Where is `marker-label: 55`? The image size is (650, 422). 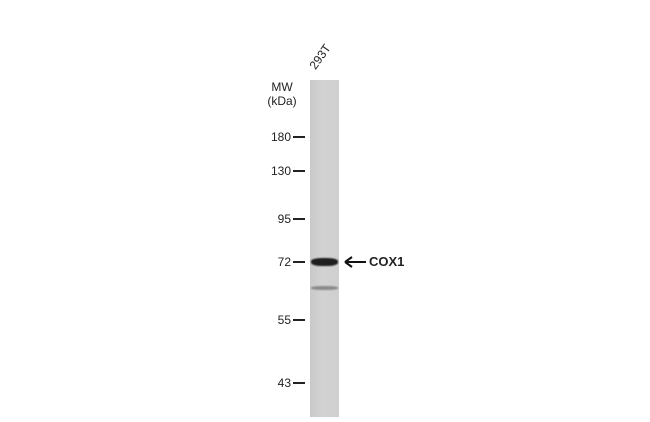 marker-label: 55 is located at coordinates (284, 320).